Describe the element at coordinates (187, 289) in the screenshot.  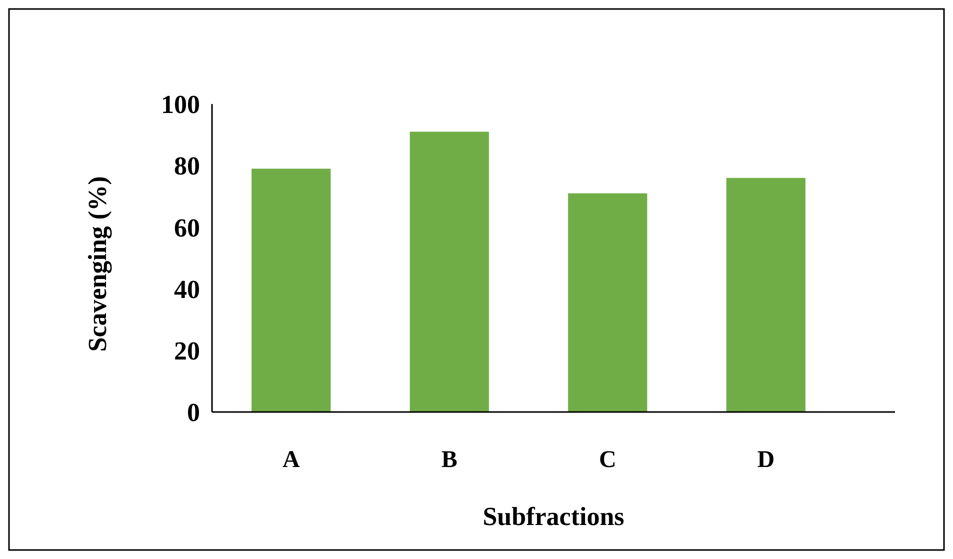
I see `y-tick-label: 40` at that location.